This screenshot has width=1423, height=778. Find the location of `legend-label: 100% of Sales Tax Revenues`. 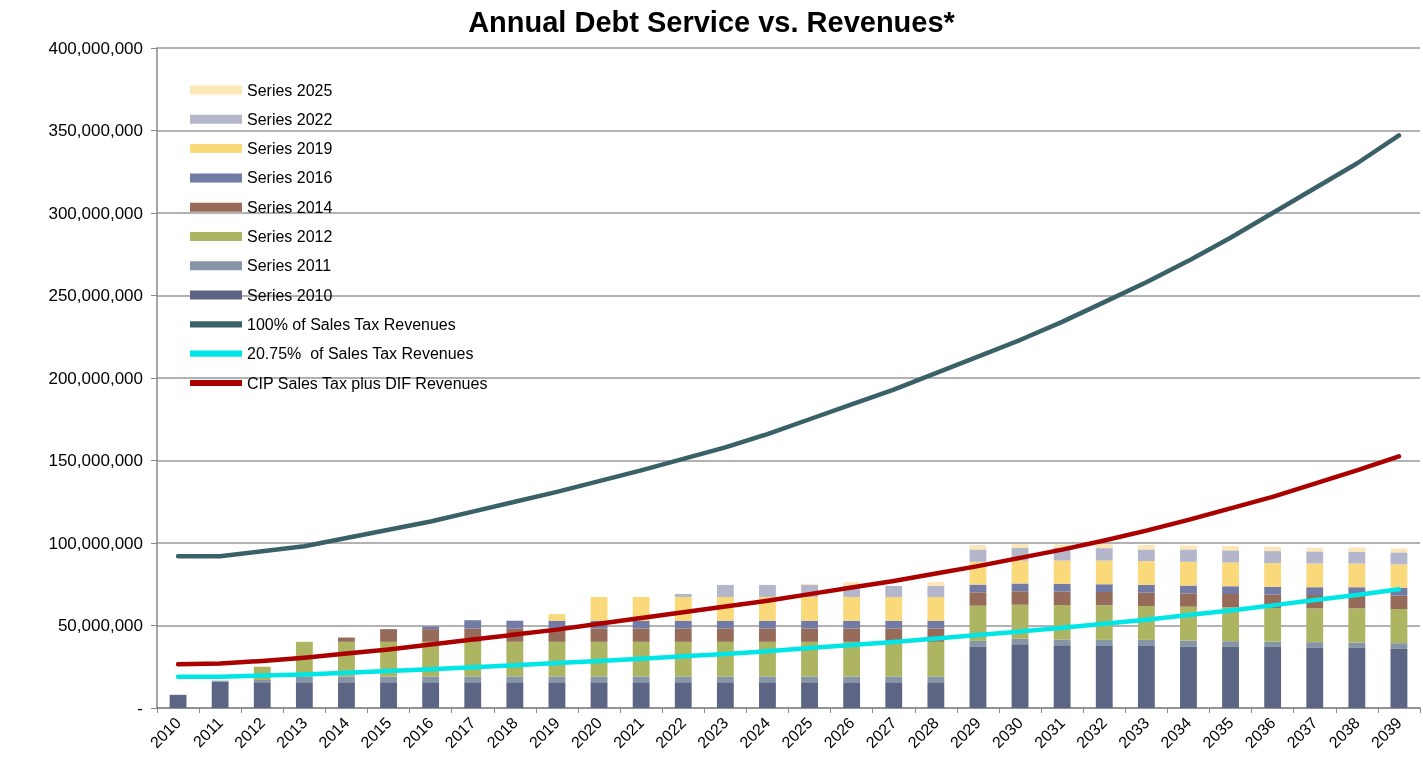

legend-label: 100% of Sales Tax Revenues is located at coordinates (351, 324).